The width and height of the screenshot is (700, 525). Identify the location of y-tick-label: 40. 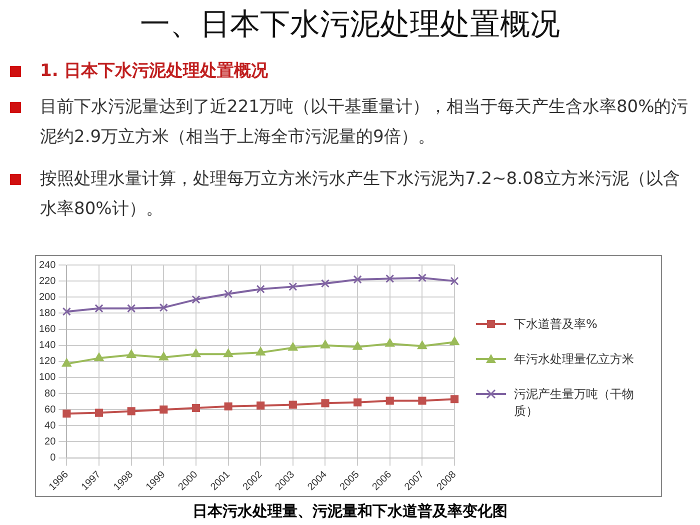
(50, 426).